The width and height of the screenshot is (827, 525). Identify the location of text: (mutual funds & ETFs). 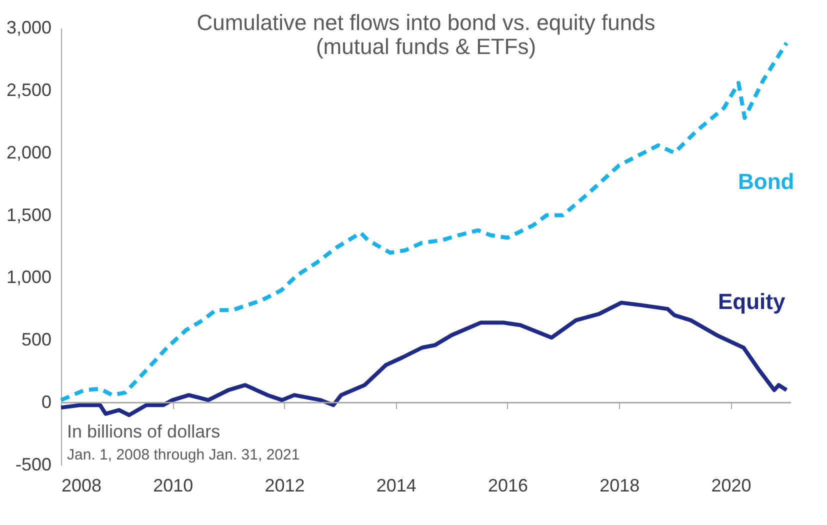
(426, 46).